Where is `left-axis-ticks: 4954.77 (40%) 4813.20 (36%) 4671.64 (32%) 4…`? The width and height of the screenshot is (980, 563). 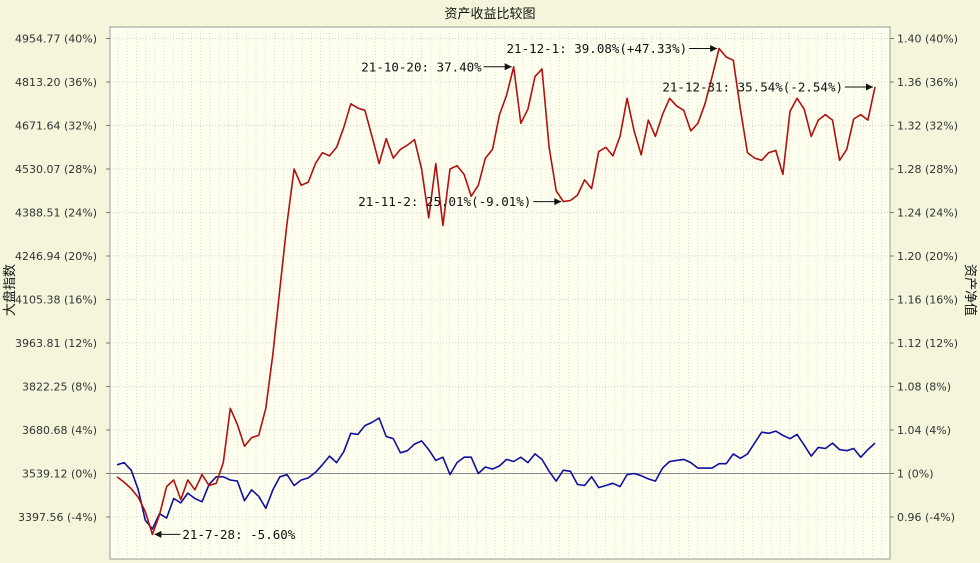 left-axis-ticks: 4954.77 (40%) 4813.20 (36%) 4671.64 (32%) 4… is located at coordinates (62, 278).